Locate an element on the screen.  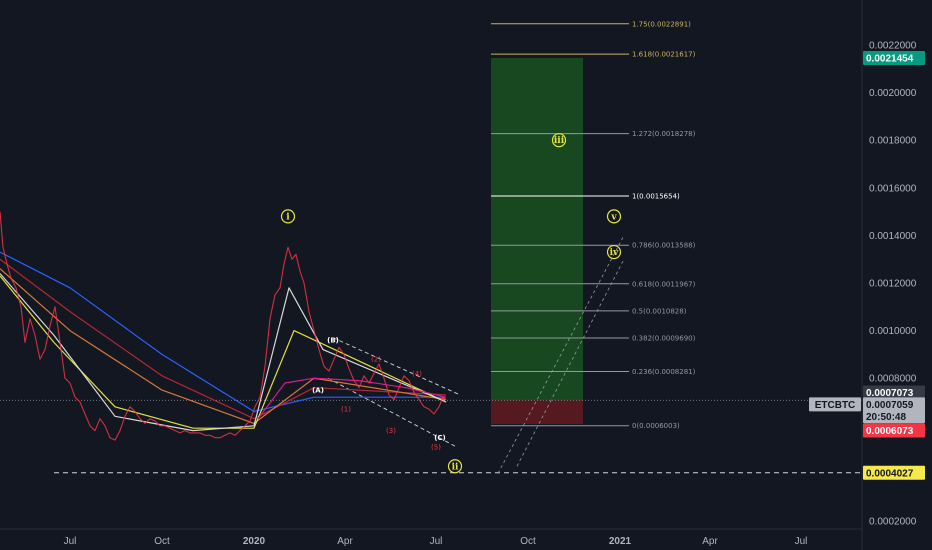
wave-label: (2) is located at coordinates (376, 360).